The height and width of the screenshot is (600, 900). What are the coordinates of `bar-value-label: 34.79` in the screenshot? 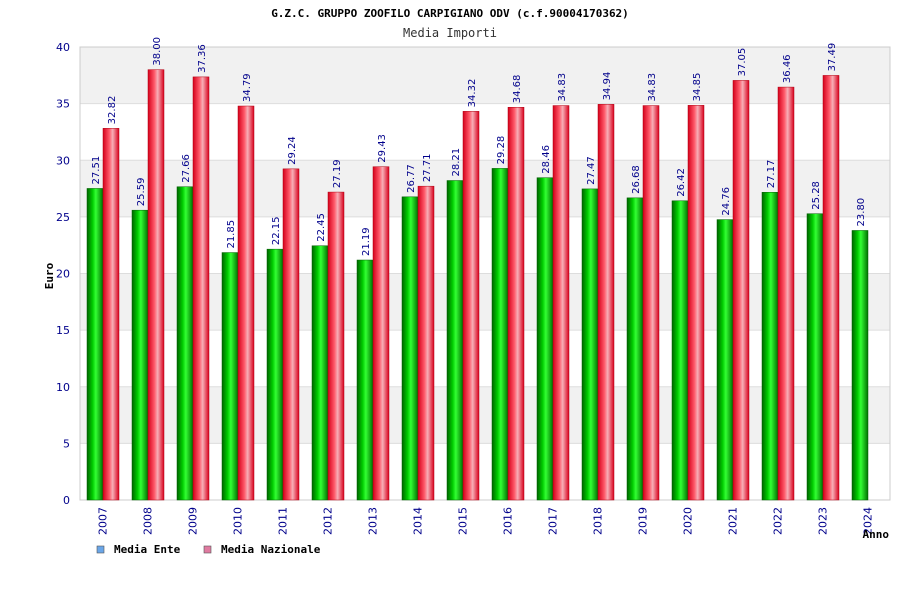 It's located at (247, 87).